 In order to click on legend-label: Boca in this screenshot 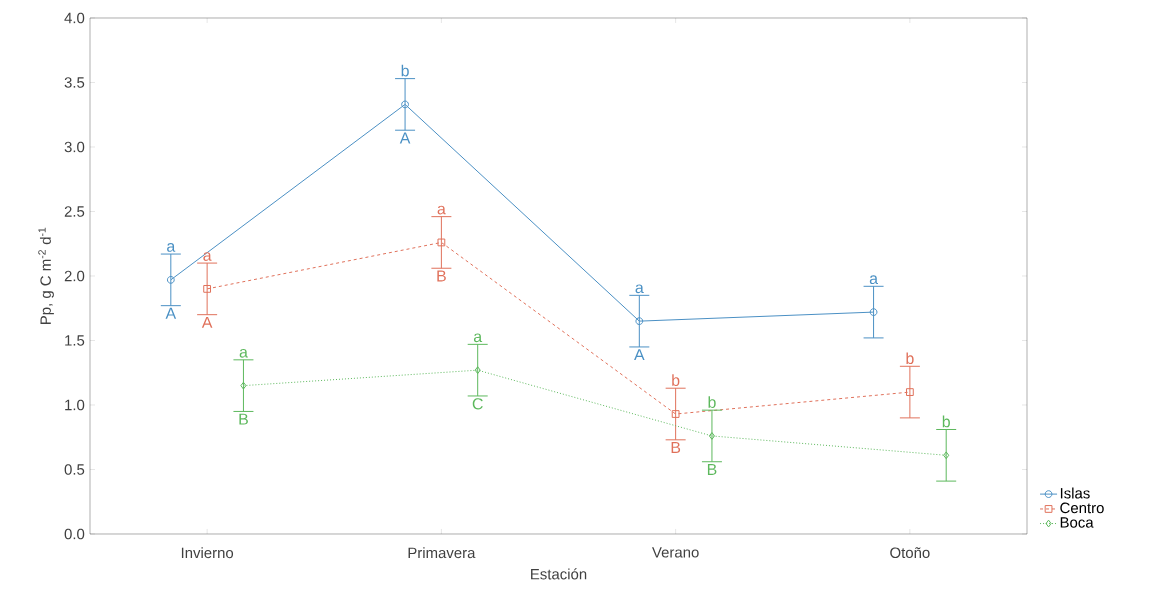, I will do `click(1077, 522)`.